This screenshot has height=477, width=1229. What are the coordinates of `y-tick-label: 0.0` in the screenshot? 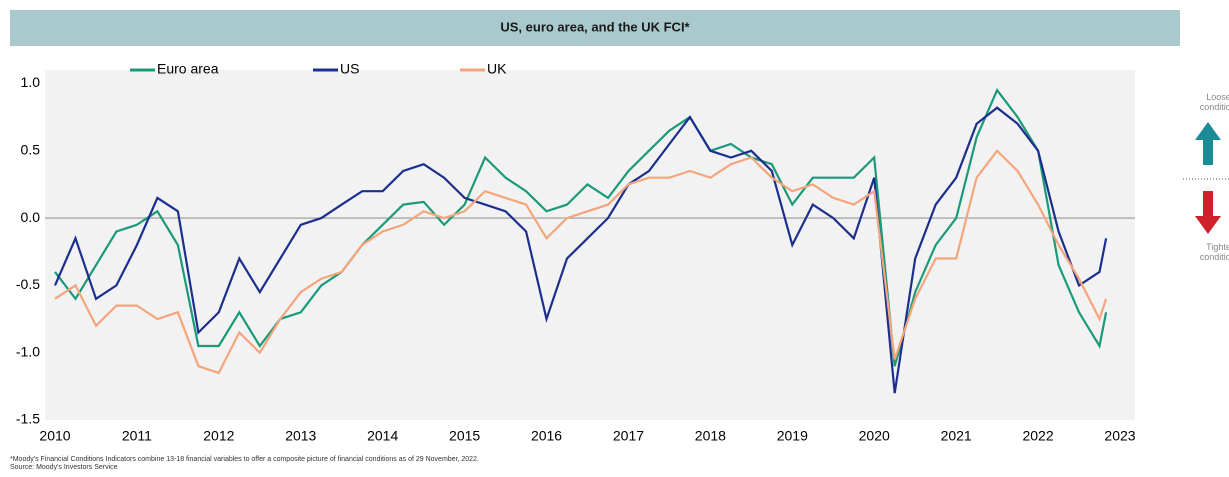 It's located at (31, 217).